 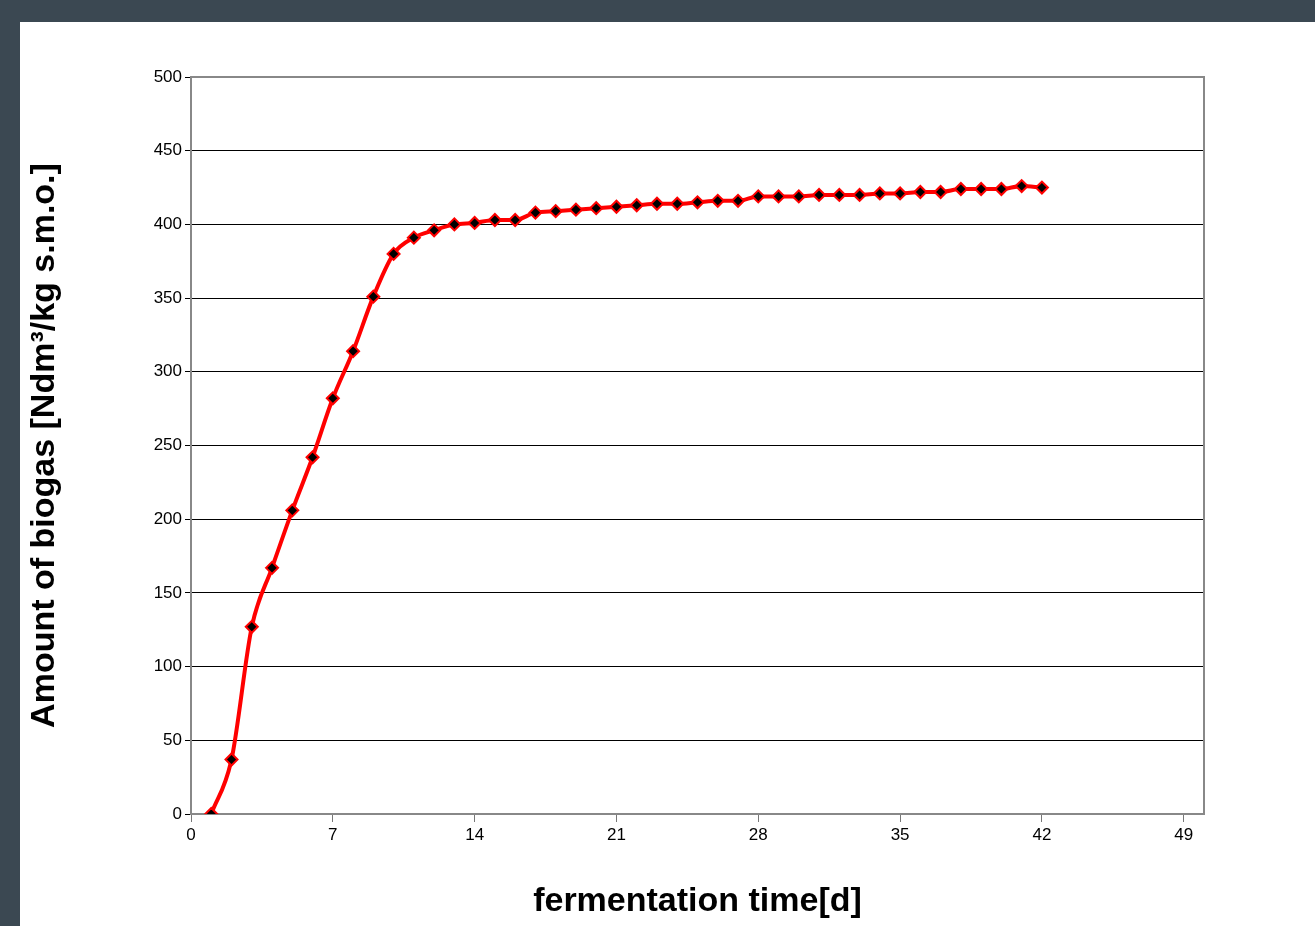 I want to click on x-tick-label: 7, so click(x=333, y=834).